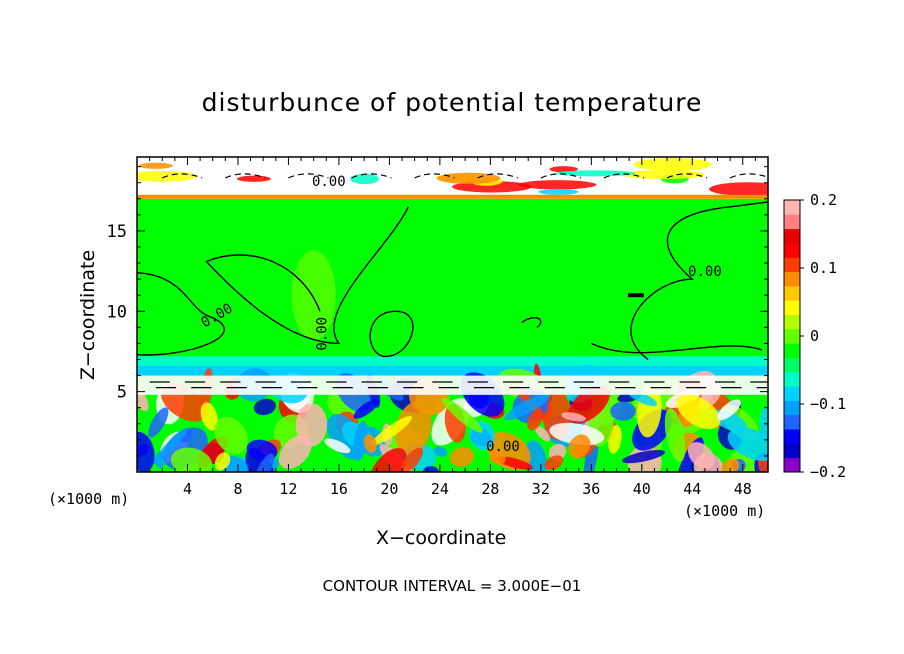  I want to click on colorbar-tick-label: 0.2, so click(823, 200).